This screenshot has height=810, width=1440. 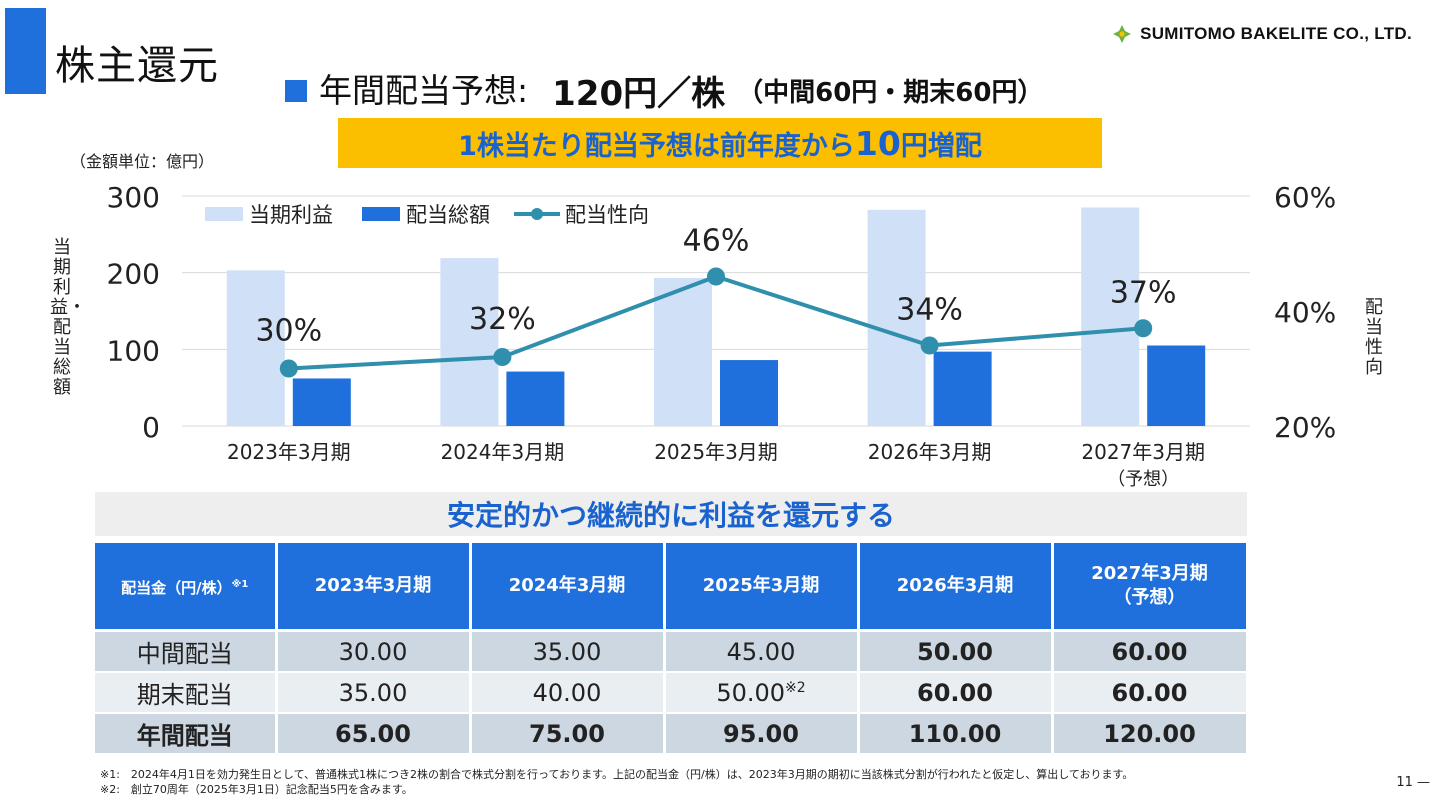 What do you see at coordinates (288, 331) in the screenshot?
I see `payout-ratio-label: 30%` at bounding box center [288, 331].